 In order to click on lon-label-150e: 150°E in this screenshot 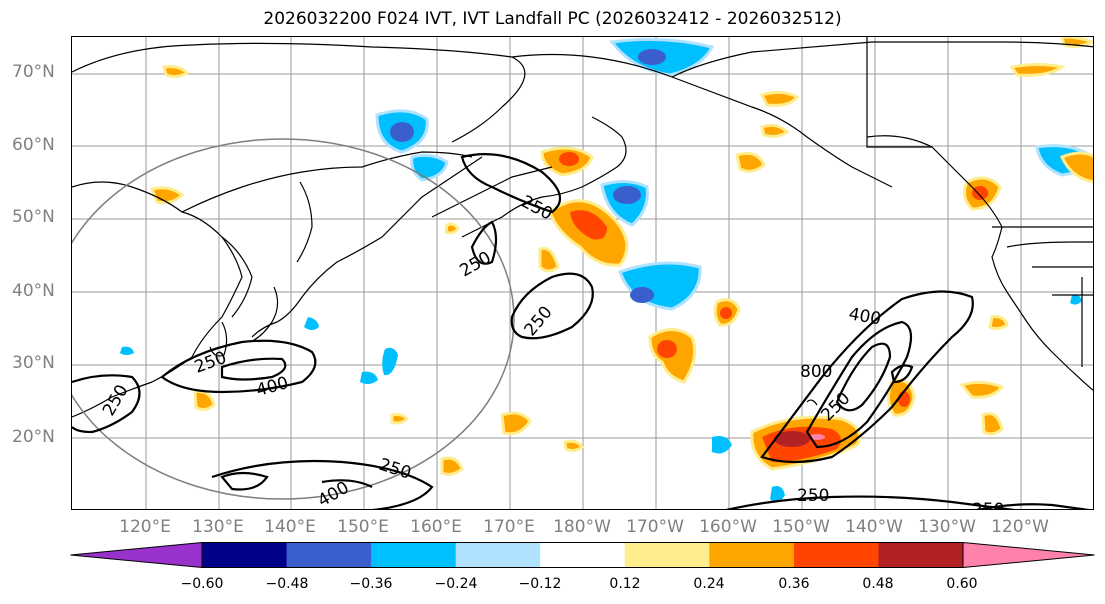, I will do `click(363, 527)`.